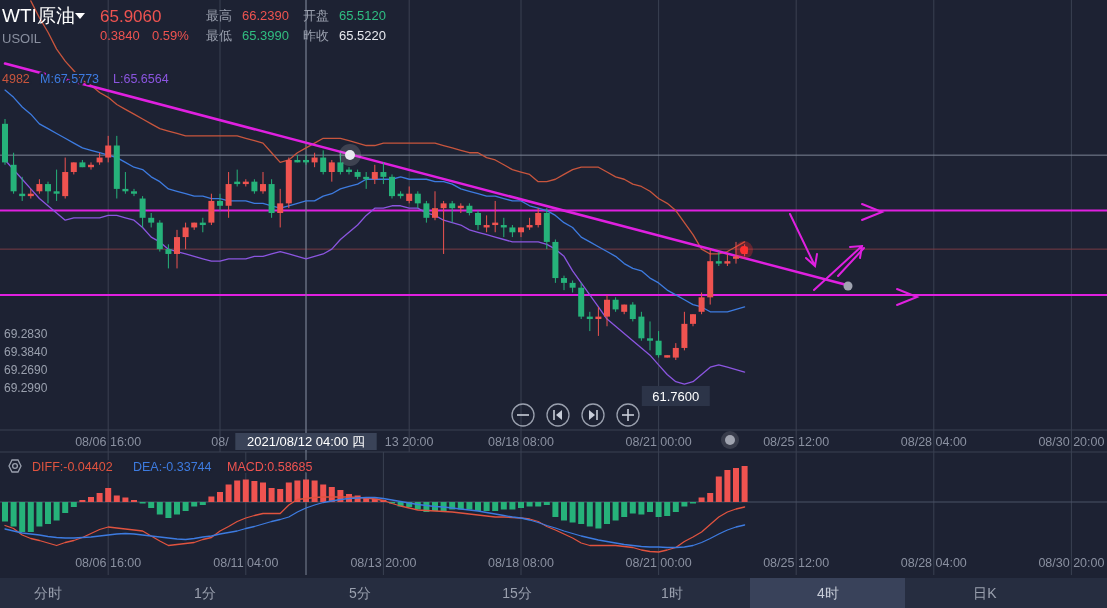  Describe the element at coordinates (16, 79) in the screenshot. I see `text: 4982` at that location.